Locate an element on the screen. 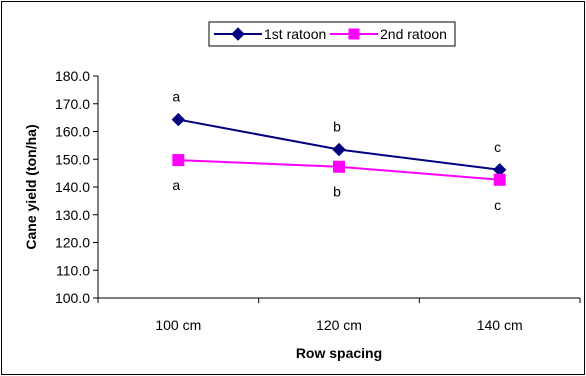 This screenshot has width=586, height=376. x-tick-label: 120 cm is located at coordinates (339, 325).